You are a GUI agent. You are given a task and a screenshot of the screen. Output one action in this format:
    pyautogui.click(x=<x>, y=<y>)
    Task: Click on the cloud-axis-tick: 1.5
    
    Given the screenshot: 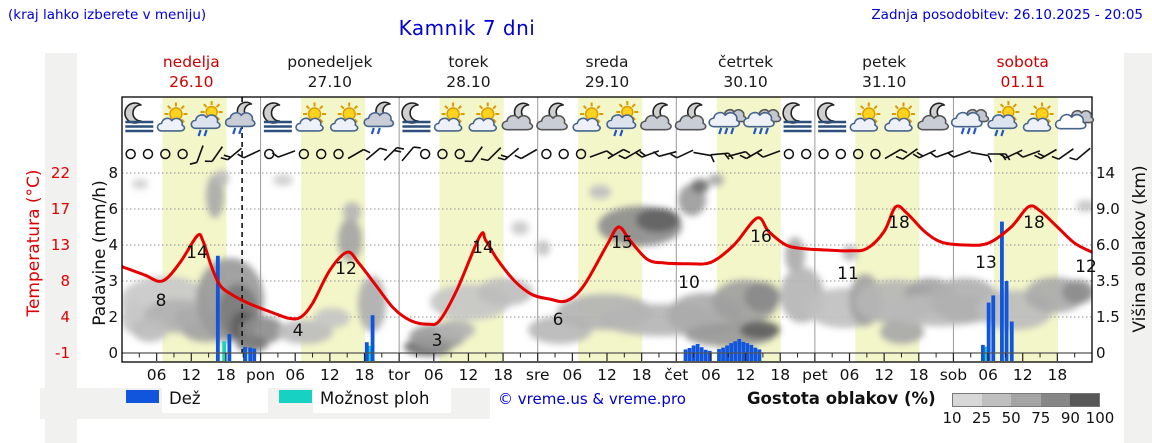 What is the action you would take?
    pyautogui.click(x=1108, y=317)
    